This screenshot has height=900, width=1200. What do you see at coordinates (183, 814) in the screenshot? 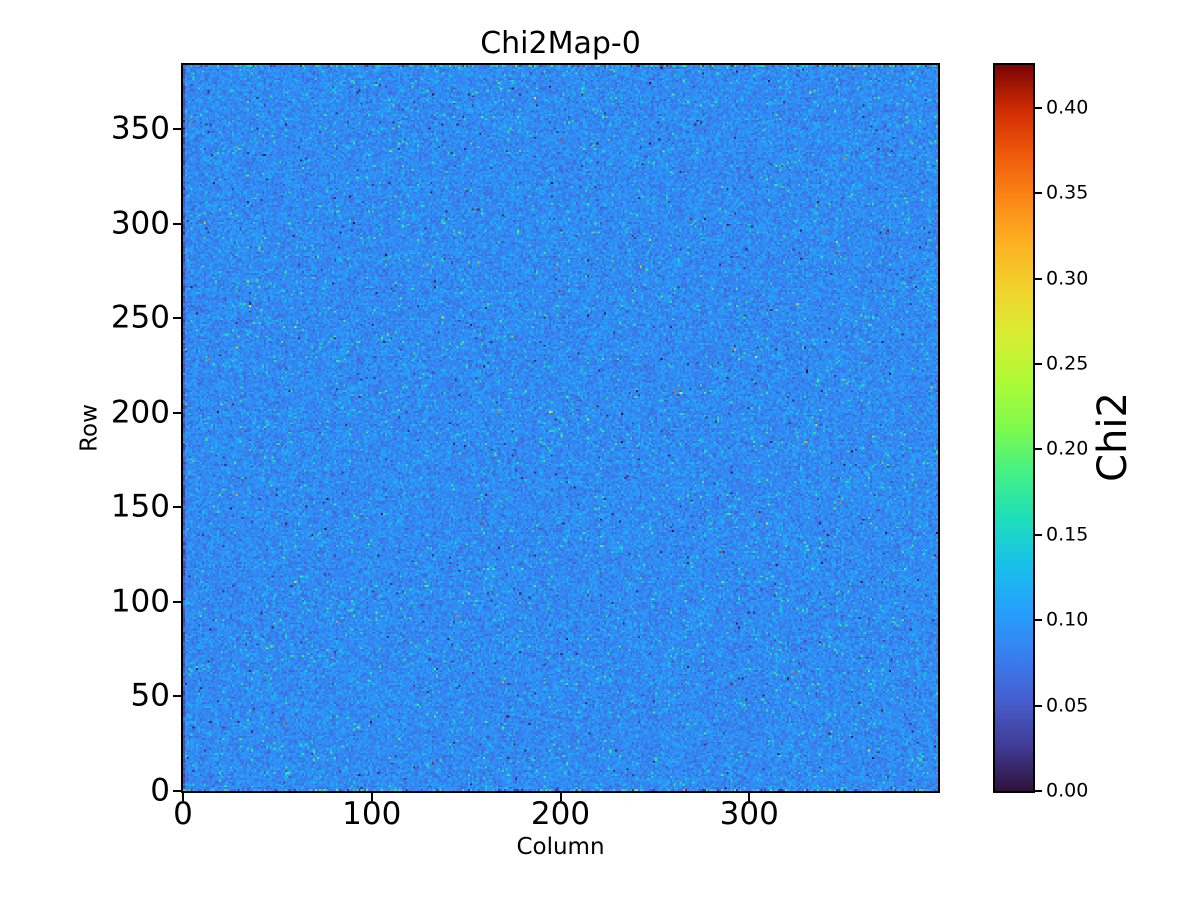
I see `x-tick-label: 0` at bounding box center [183, 814].